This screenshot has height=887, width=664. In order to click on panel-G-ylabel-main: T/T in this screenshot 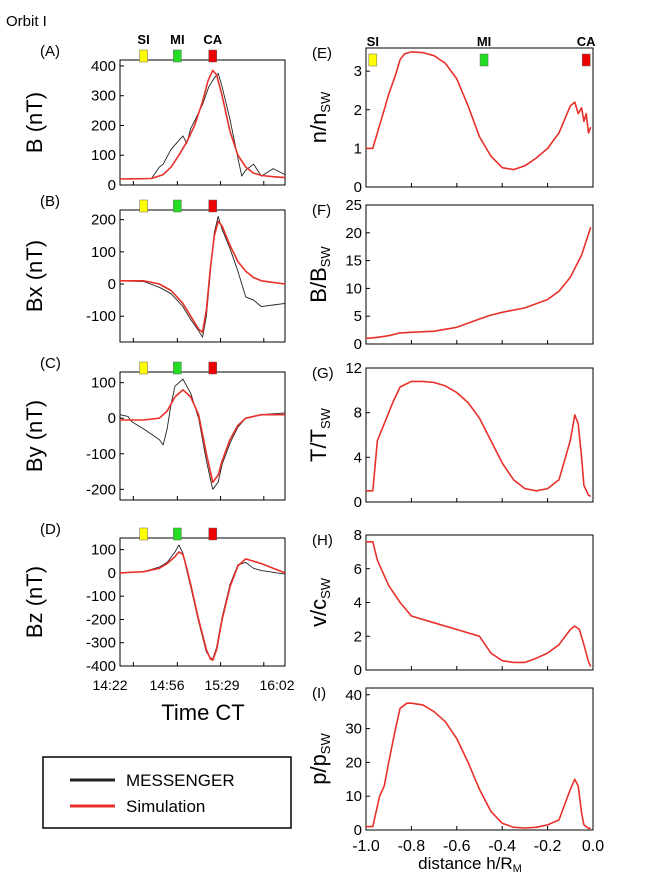, I will do `click(318, 445)`.